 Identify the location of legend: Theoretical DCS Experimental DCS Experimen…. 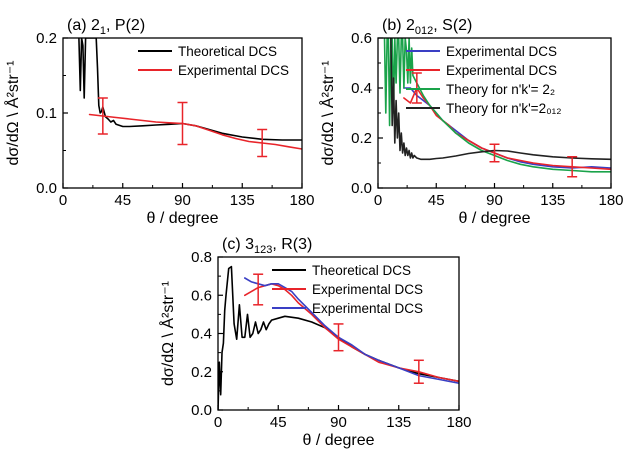
(347, 289).